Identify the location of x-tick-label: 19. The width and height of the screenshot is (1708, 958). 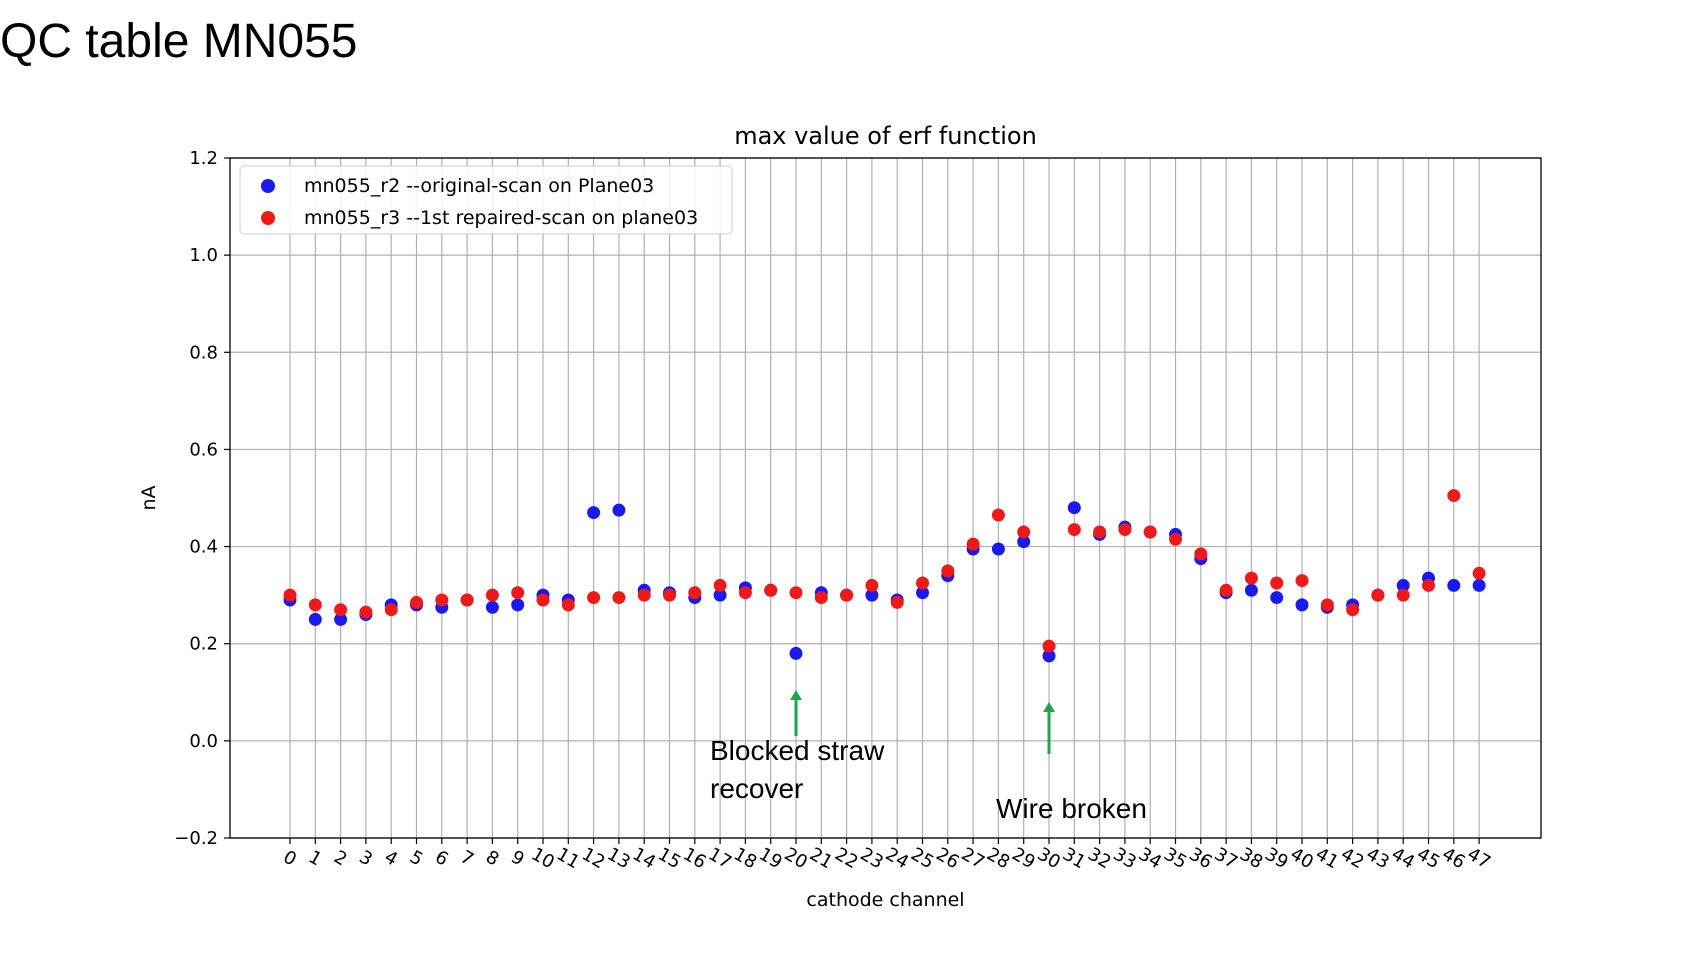
(770, 859).